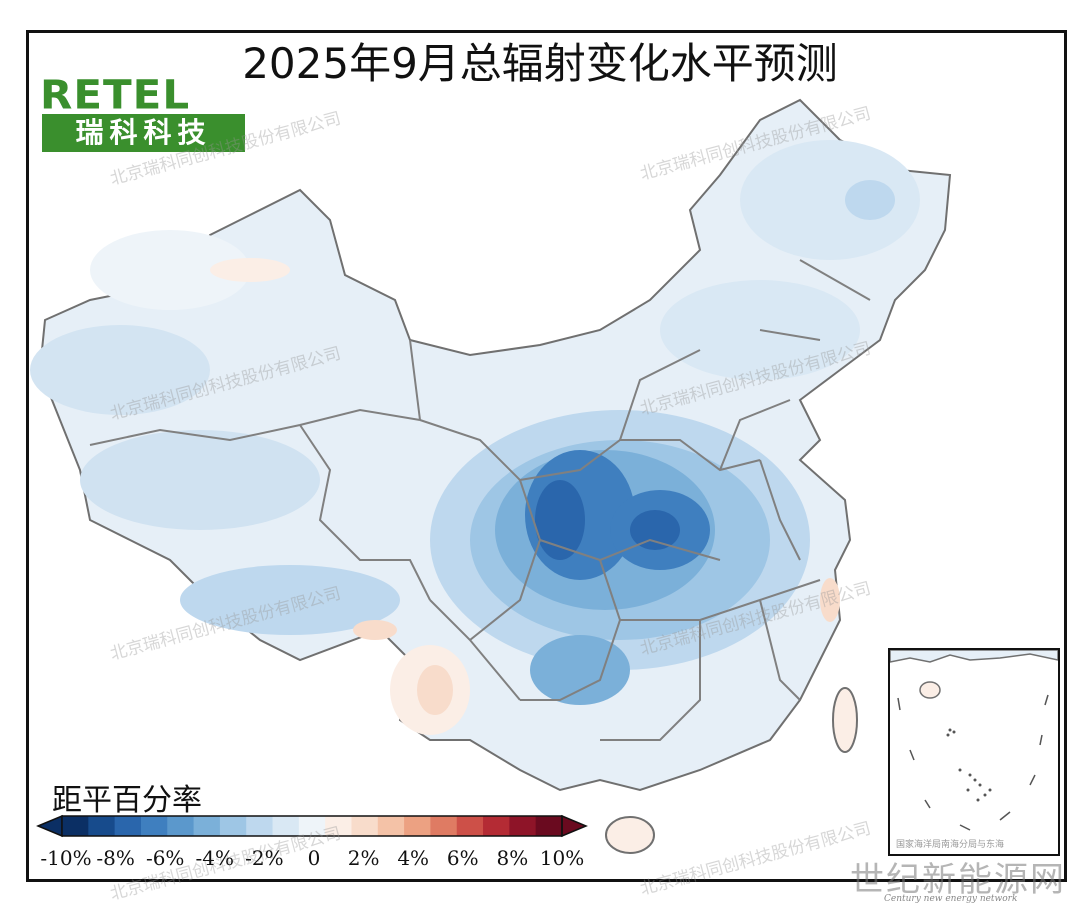 Image resolution: width=1080 pixels, height=912 pixels. What do you see at coordinates (49, 826) in the screenshot?
I see `colorbar-min-arrow` at bounding box center [49, 826].